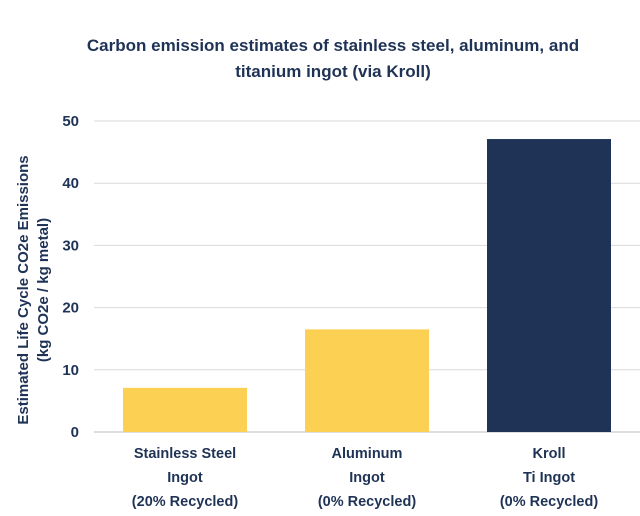 The image size is (640, 516). I want to click on y-axis-ticks: 0 10 20 30 40 50, so click(70, 277).